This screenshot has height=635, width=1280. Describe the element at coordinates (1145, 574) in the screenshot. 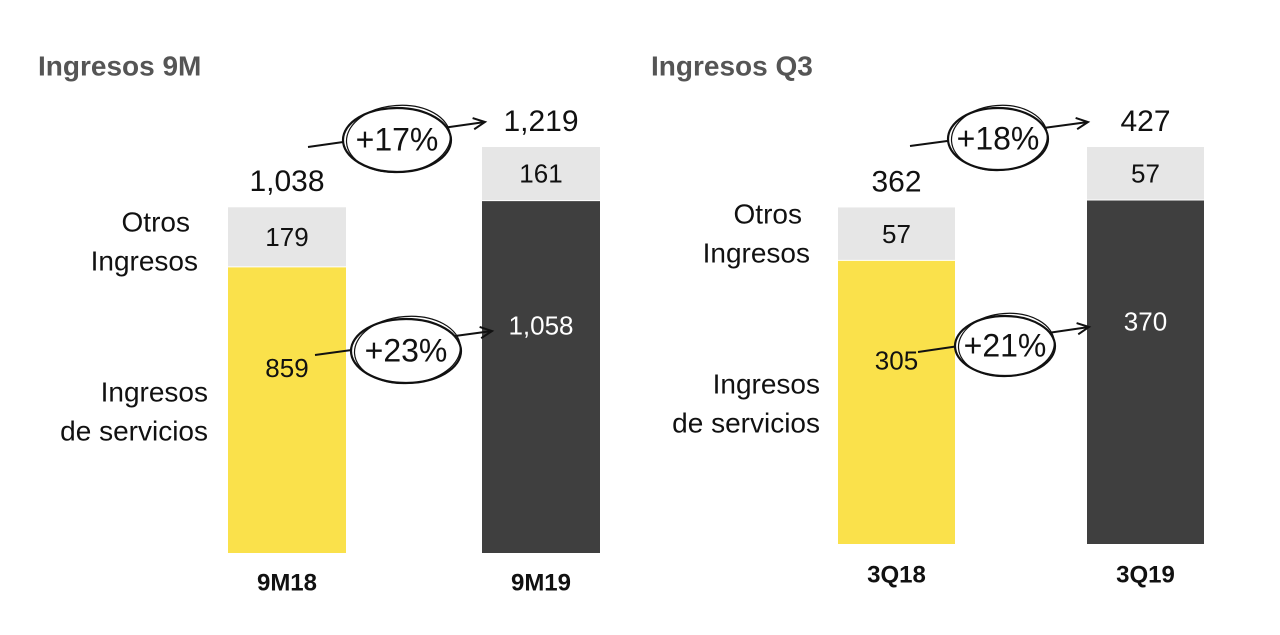

I see `category-label: 3Q19` at that location.